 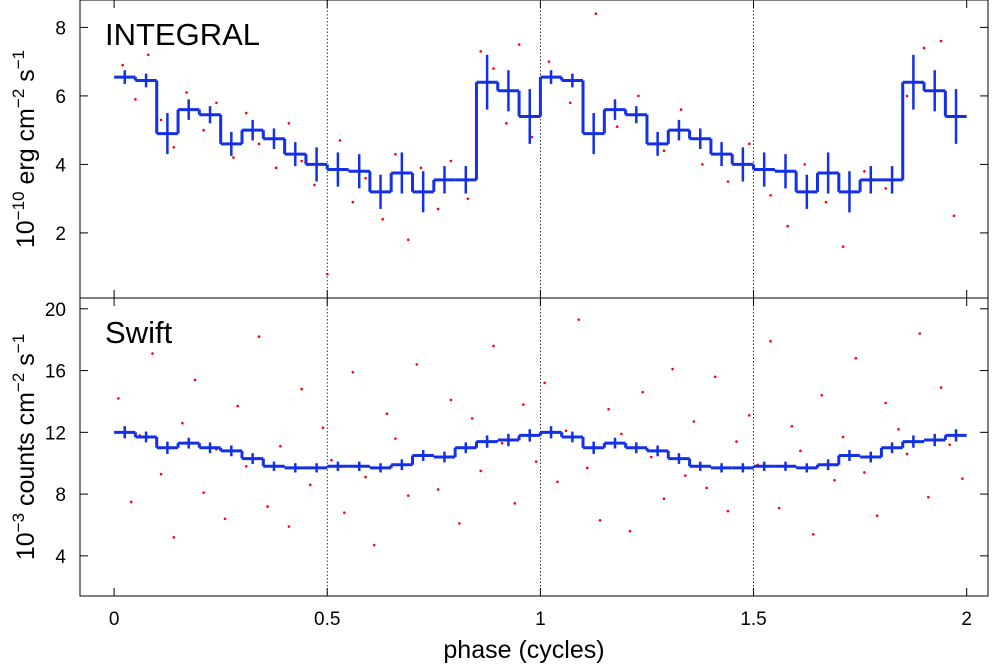 I want to click on x-tick-label: 1, so click(x=540, y=619).